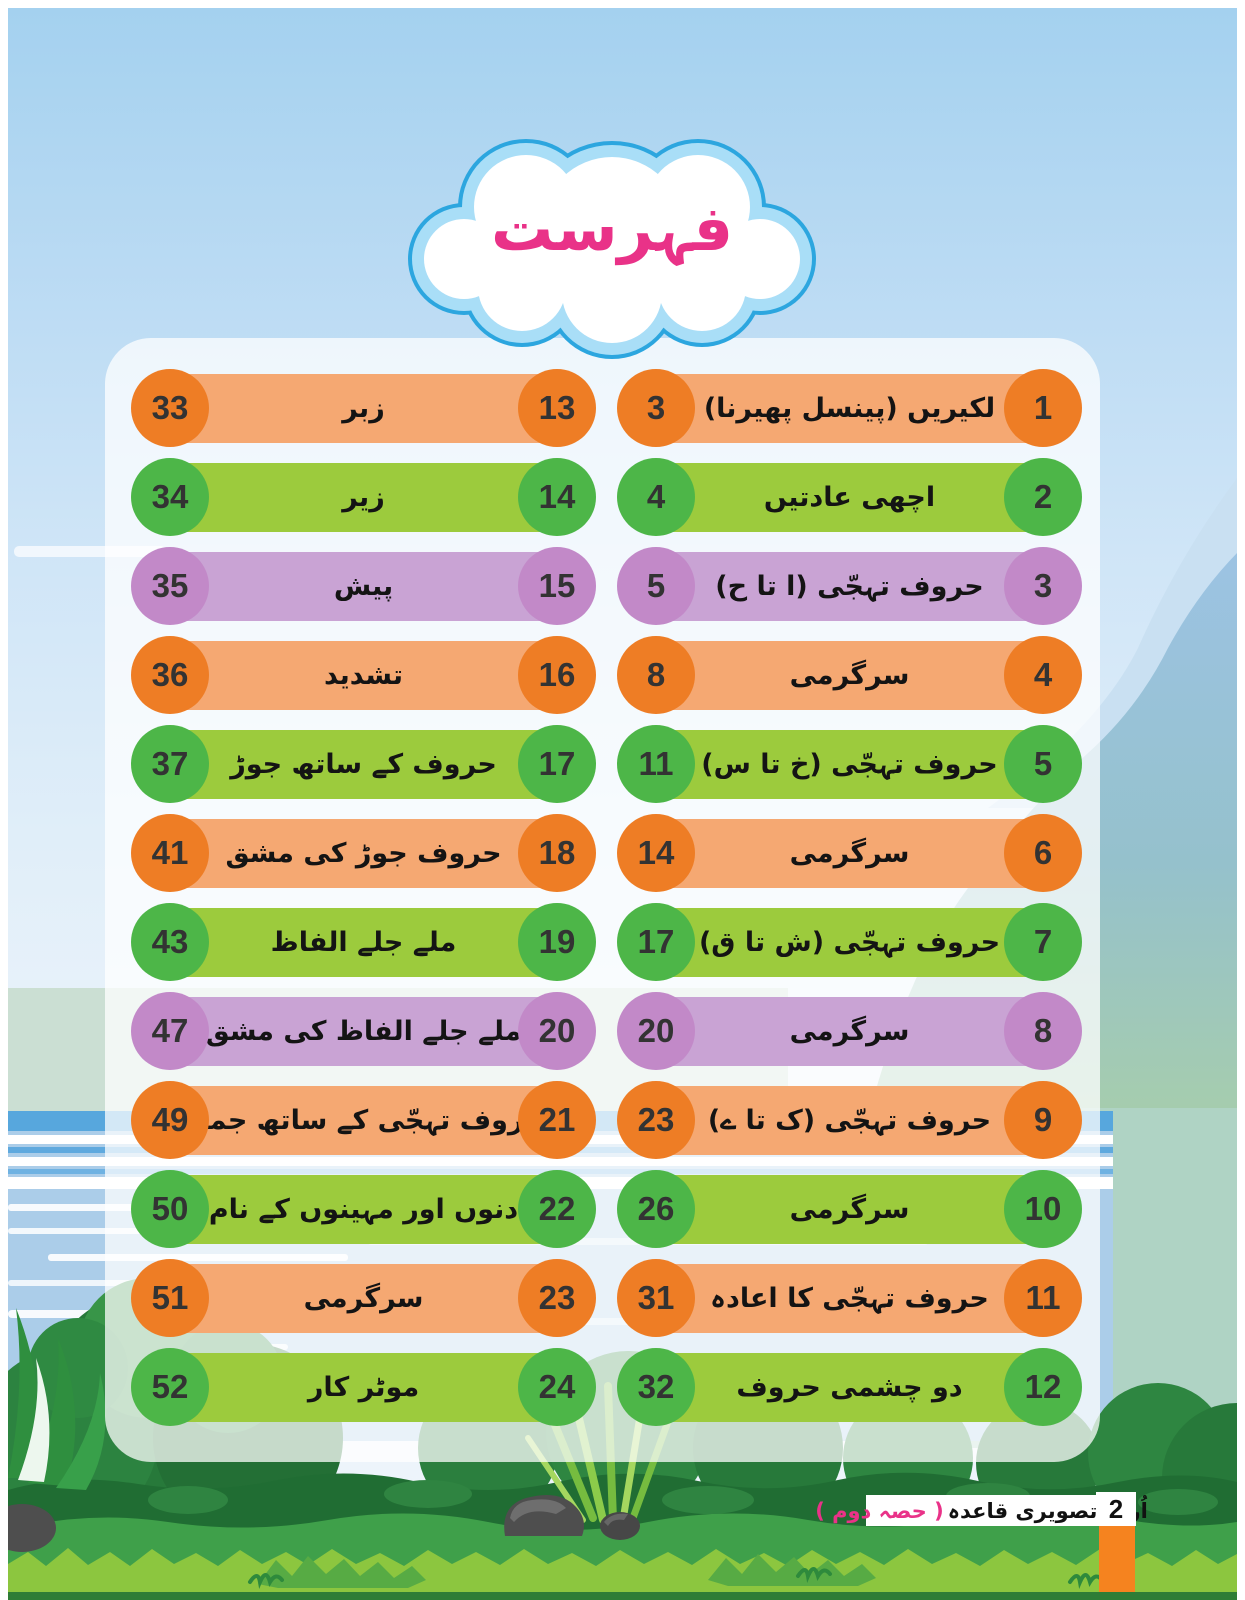 The width and height of the screenshot is (1245, 1600). Describe the element at coordinates (1043, 1298) in the screenshot. I see `chapter-number-badge: 11` at that location.